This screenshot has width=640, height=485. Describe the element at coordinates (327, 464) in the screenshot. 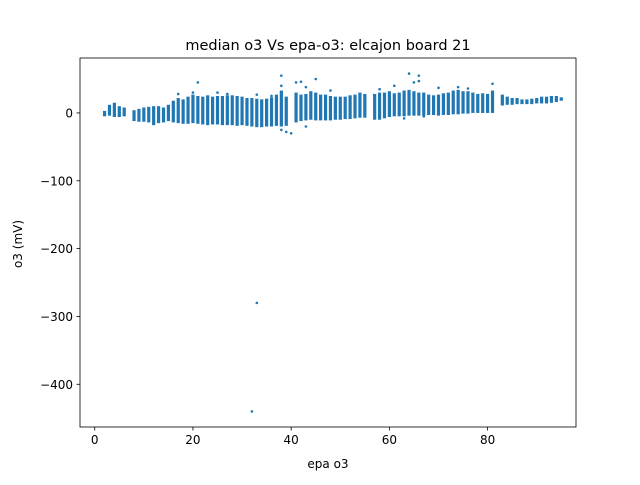

I see `x-axis-label: epa o3` at that location.